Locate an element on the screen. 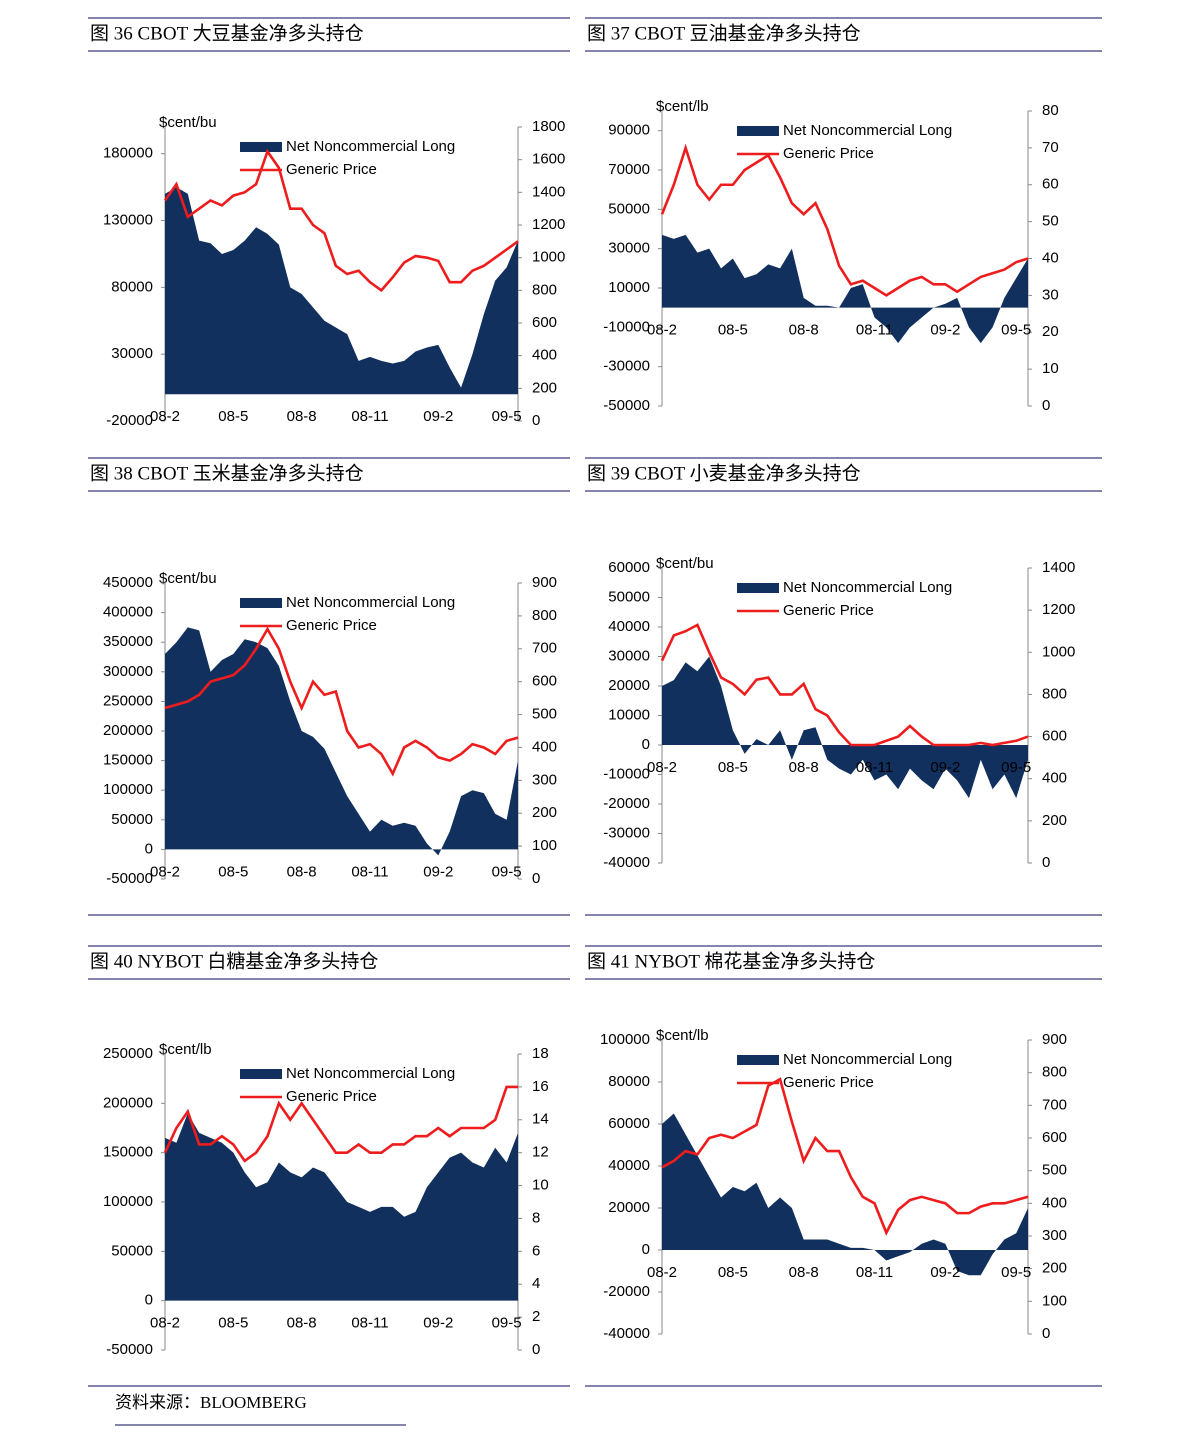 The width and height of the screenshot is (1191, 1433). y-tick-label: 80000 is located at coordinates (132, 286).